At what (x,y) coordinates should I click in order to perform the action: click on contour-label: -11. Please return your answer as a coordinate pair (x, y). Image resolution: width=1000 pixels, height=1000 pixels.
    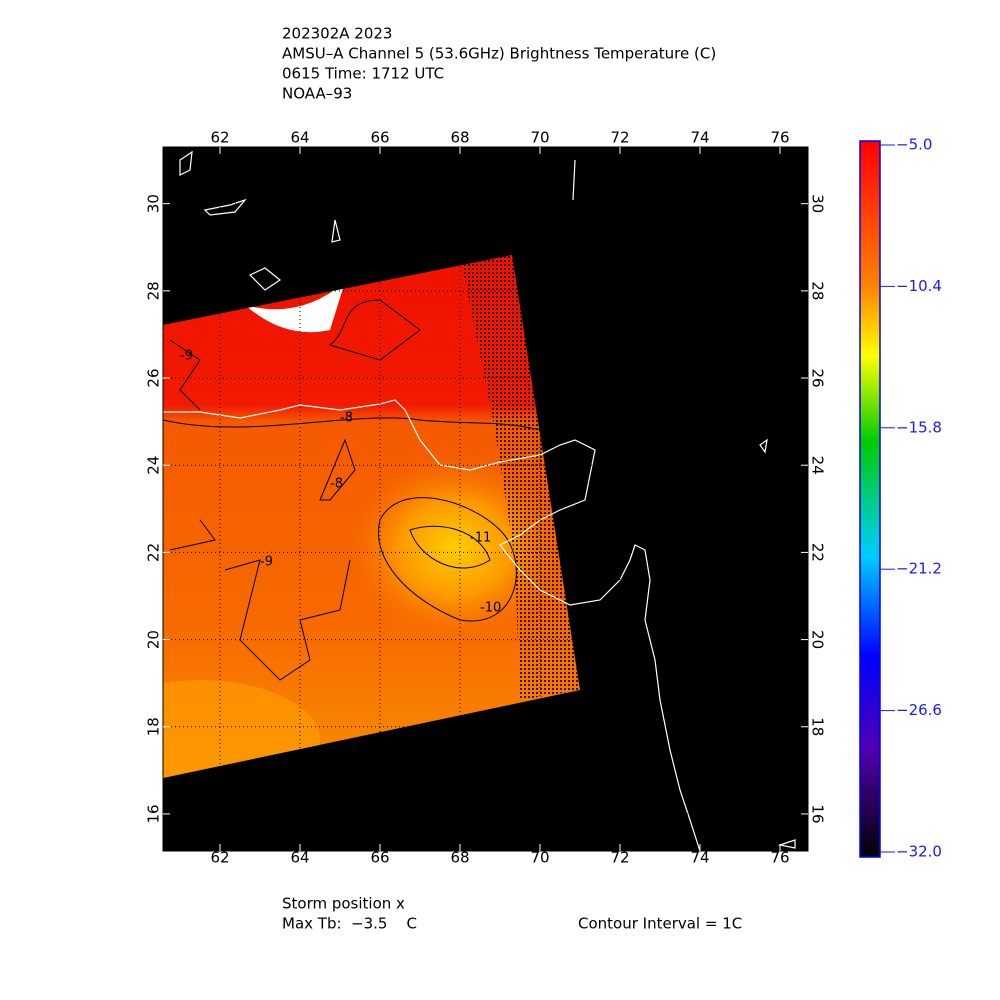
    Looking at the image, I should click on (480, 538).